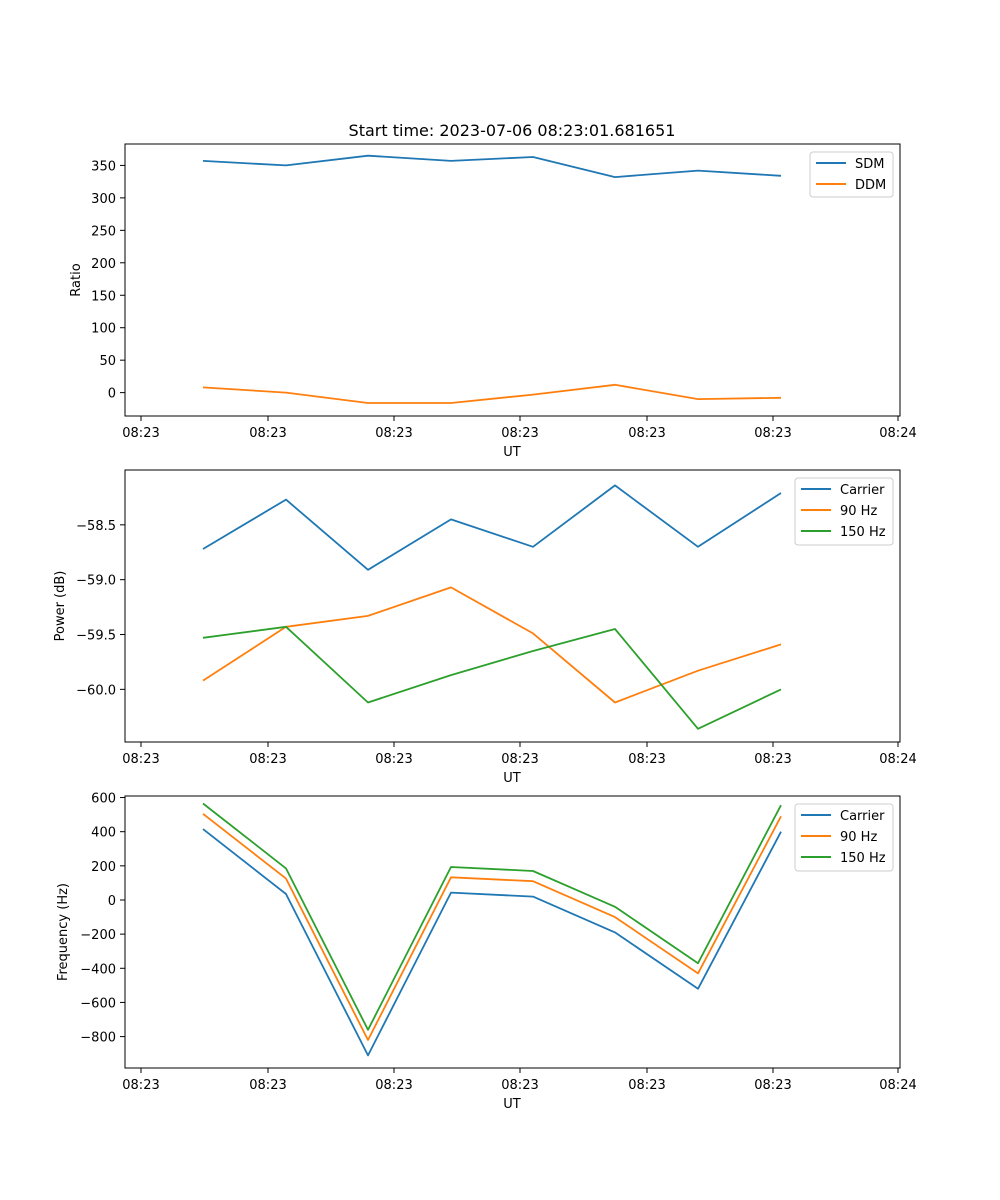  Describe the element at coordinates (492, 166) in the screenshot. I see `series-line-sdm` at that location.